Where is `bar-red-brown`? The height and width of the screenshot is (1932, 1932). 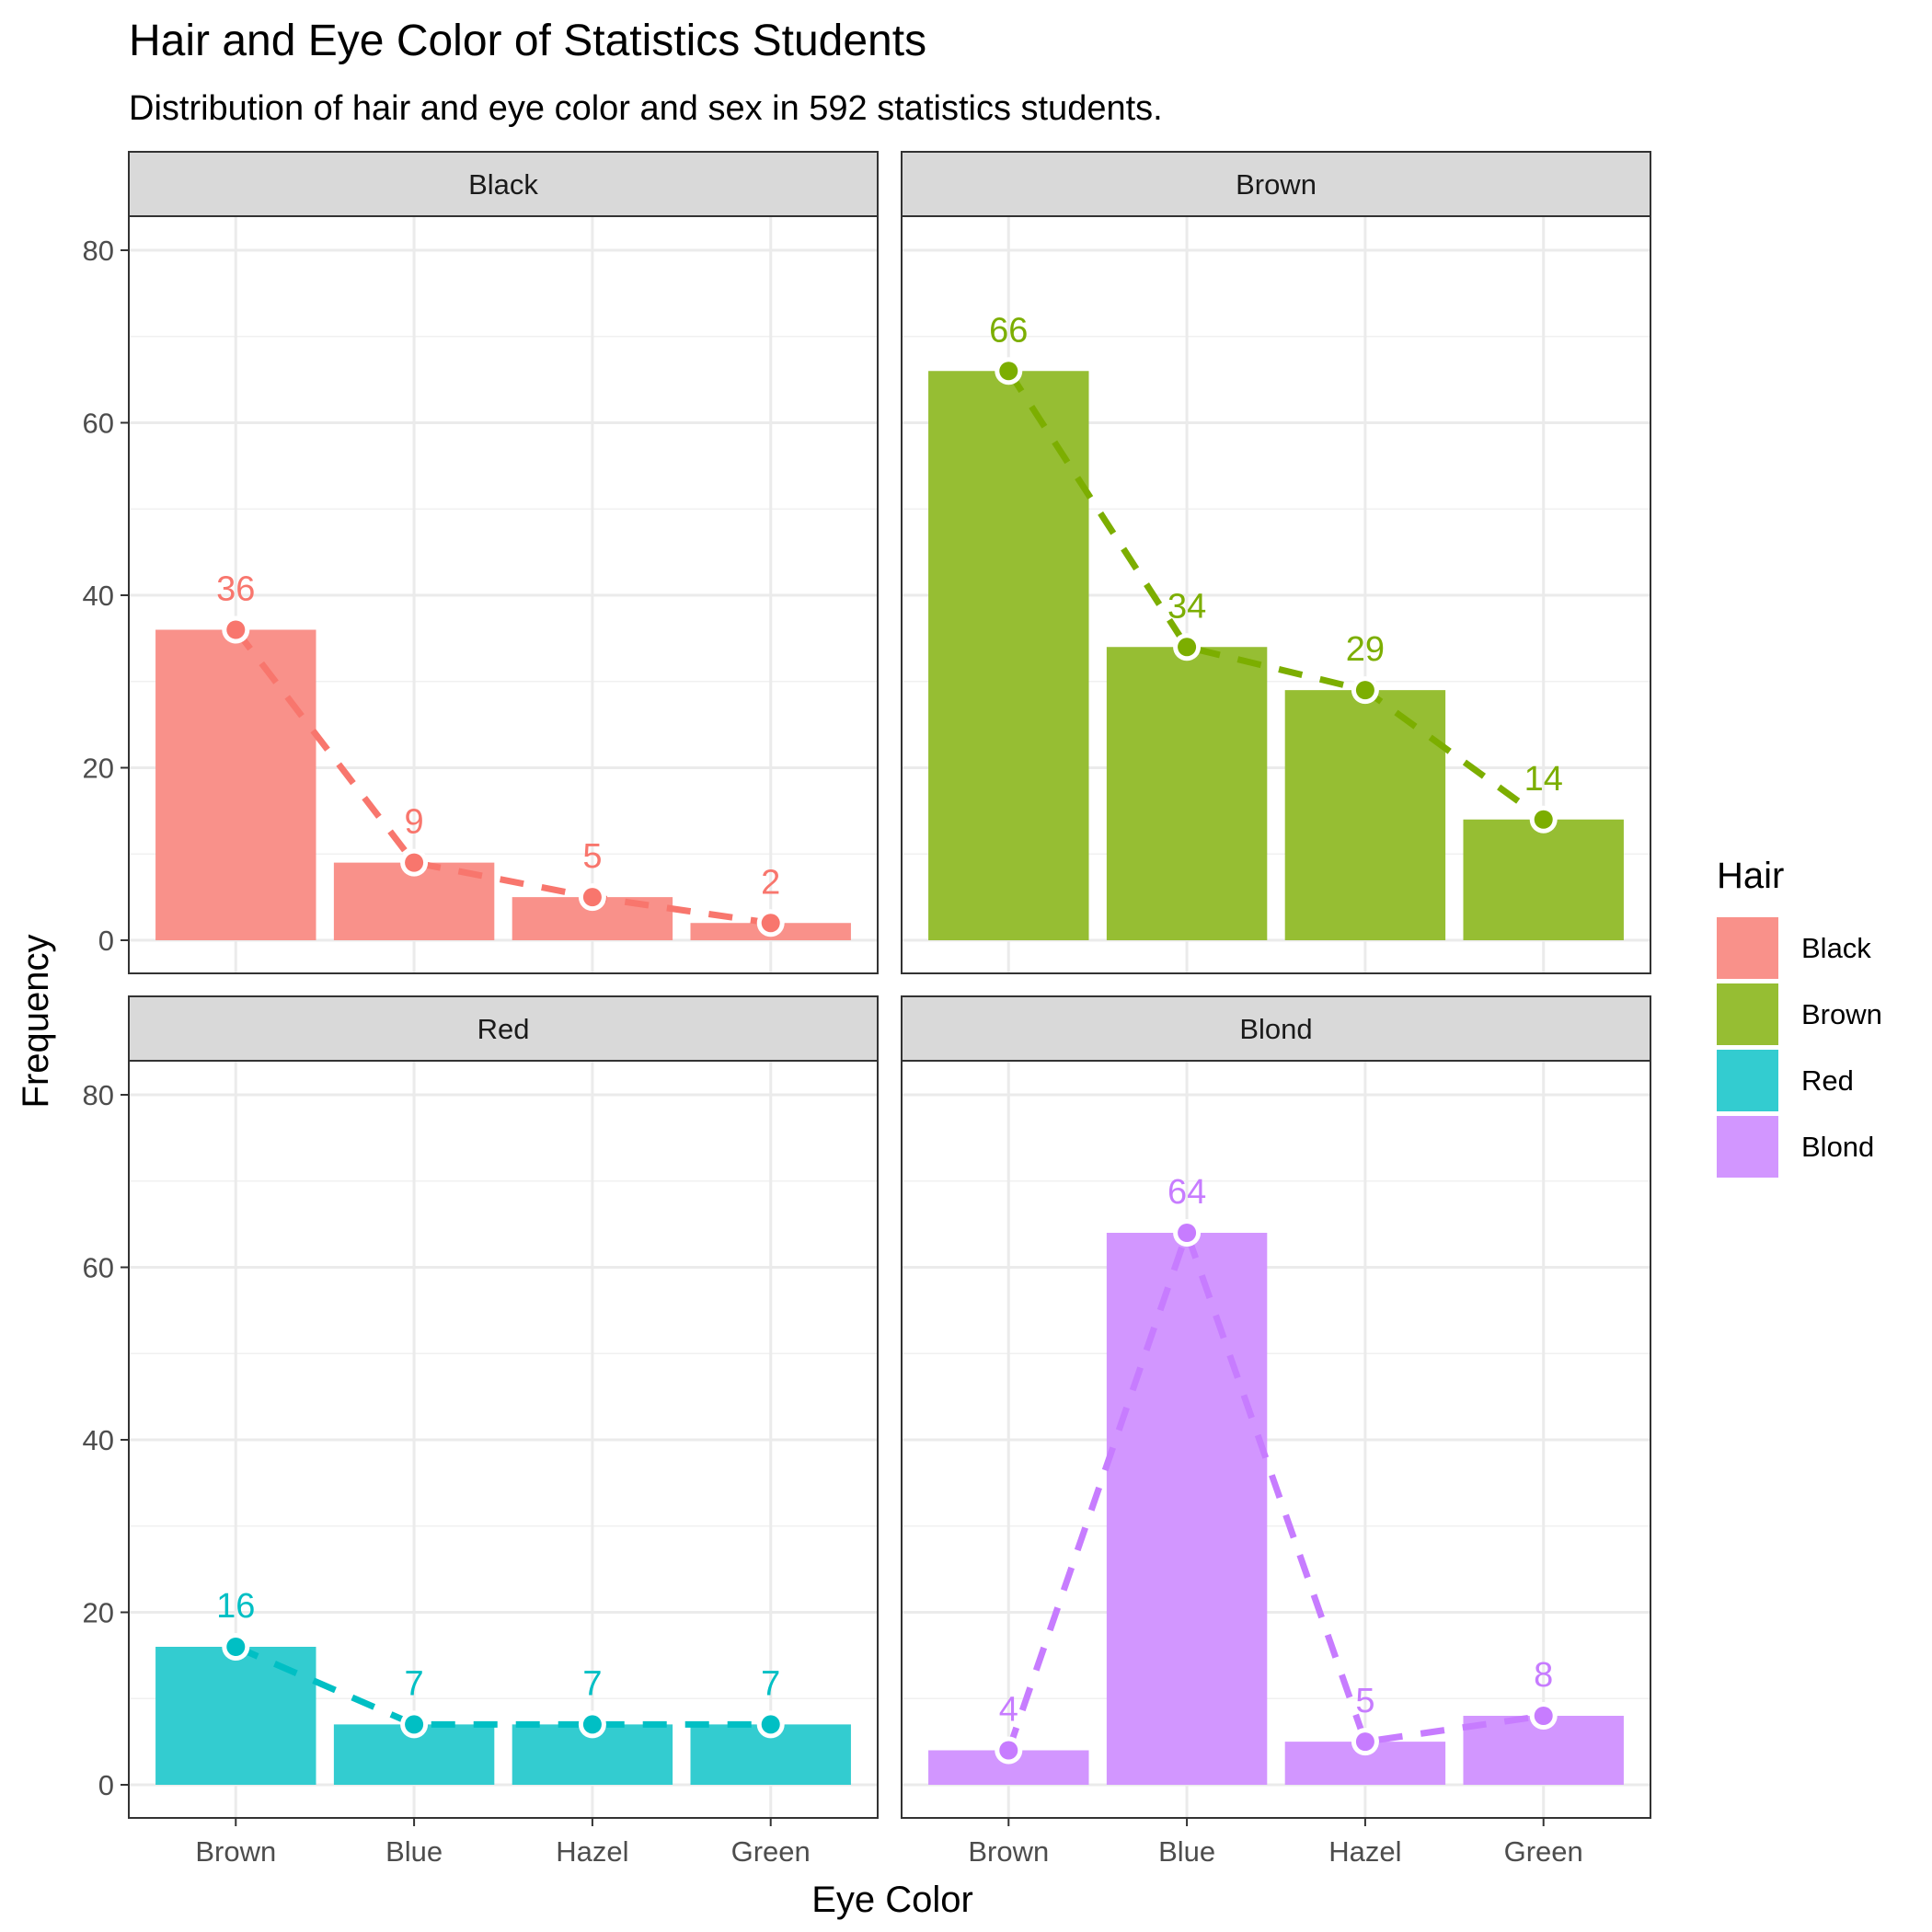 bar-red-brown is located at coordinates (235, 1716).